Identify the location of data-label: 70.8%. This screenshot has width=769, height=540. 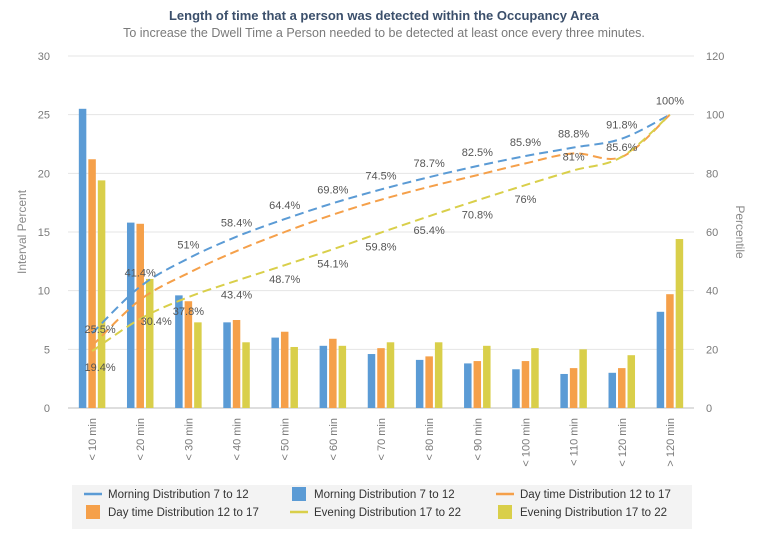
(477, 215).